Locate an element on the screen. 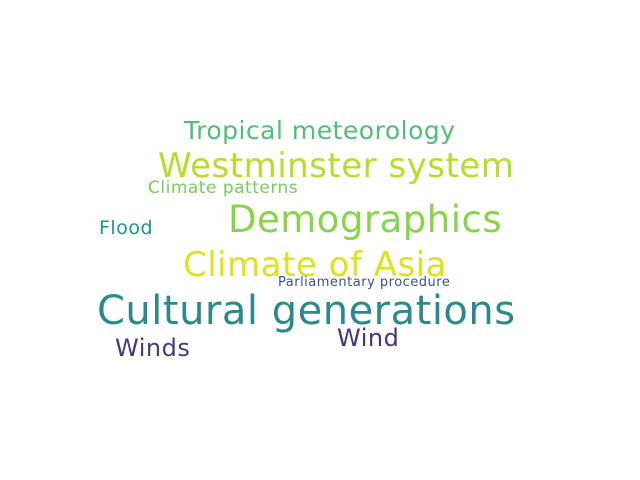 The height and width of the screenshot is (480, 640). word-parliamentary-procedure: Parliamentary procedure is located at coordinates (364, 282).